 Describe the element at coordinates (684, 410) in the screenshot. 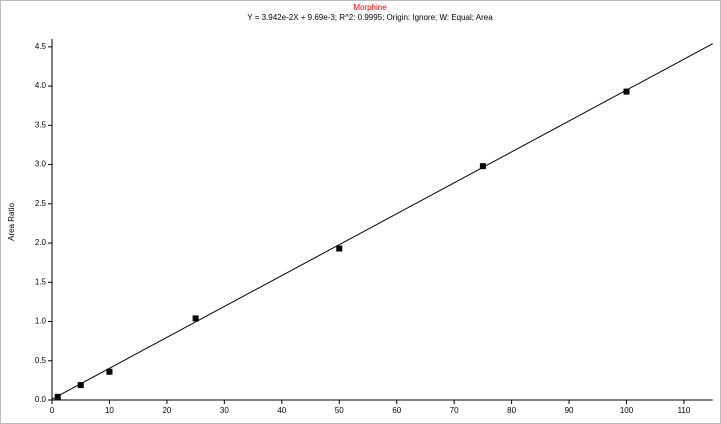

I see `x-tick-label: 110` at that location.